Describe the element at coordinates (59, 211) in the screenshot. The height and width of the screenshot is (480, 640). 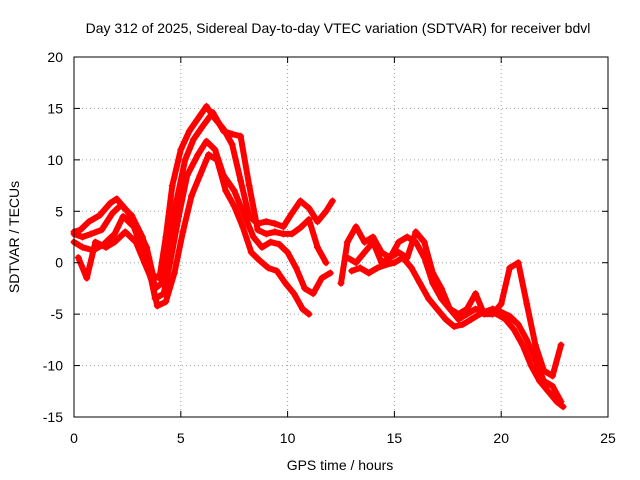
I see `y-tick-label: 5` at that location.